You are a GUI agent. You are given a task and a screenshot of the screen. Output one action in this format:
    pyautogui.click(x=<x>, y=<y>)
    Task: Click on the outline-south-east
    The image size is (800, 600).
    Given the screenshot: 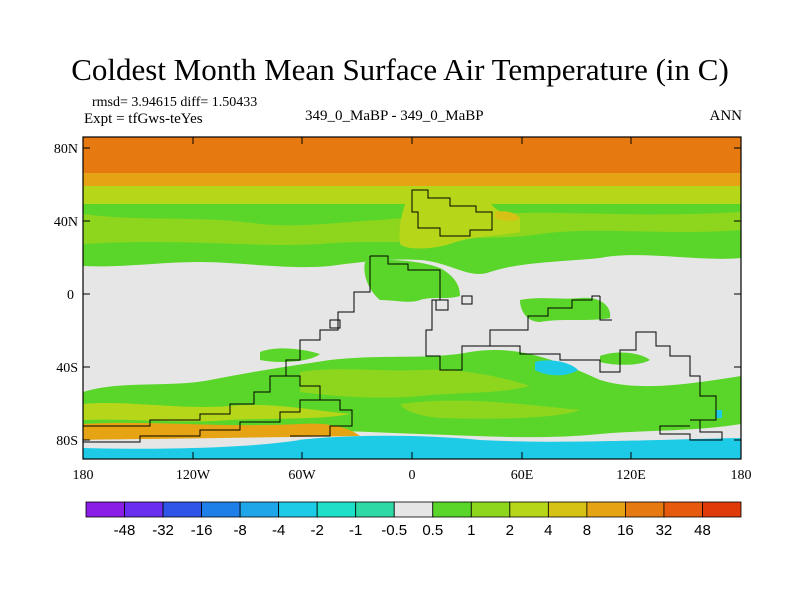 What is the action you would take?
    pyautogui.click(x=691, y=430)
    